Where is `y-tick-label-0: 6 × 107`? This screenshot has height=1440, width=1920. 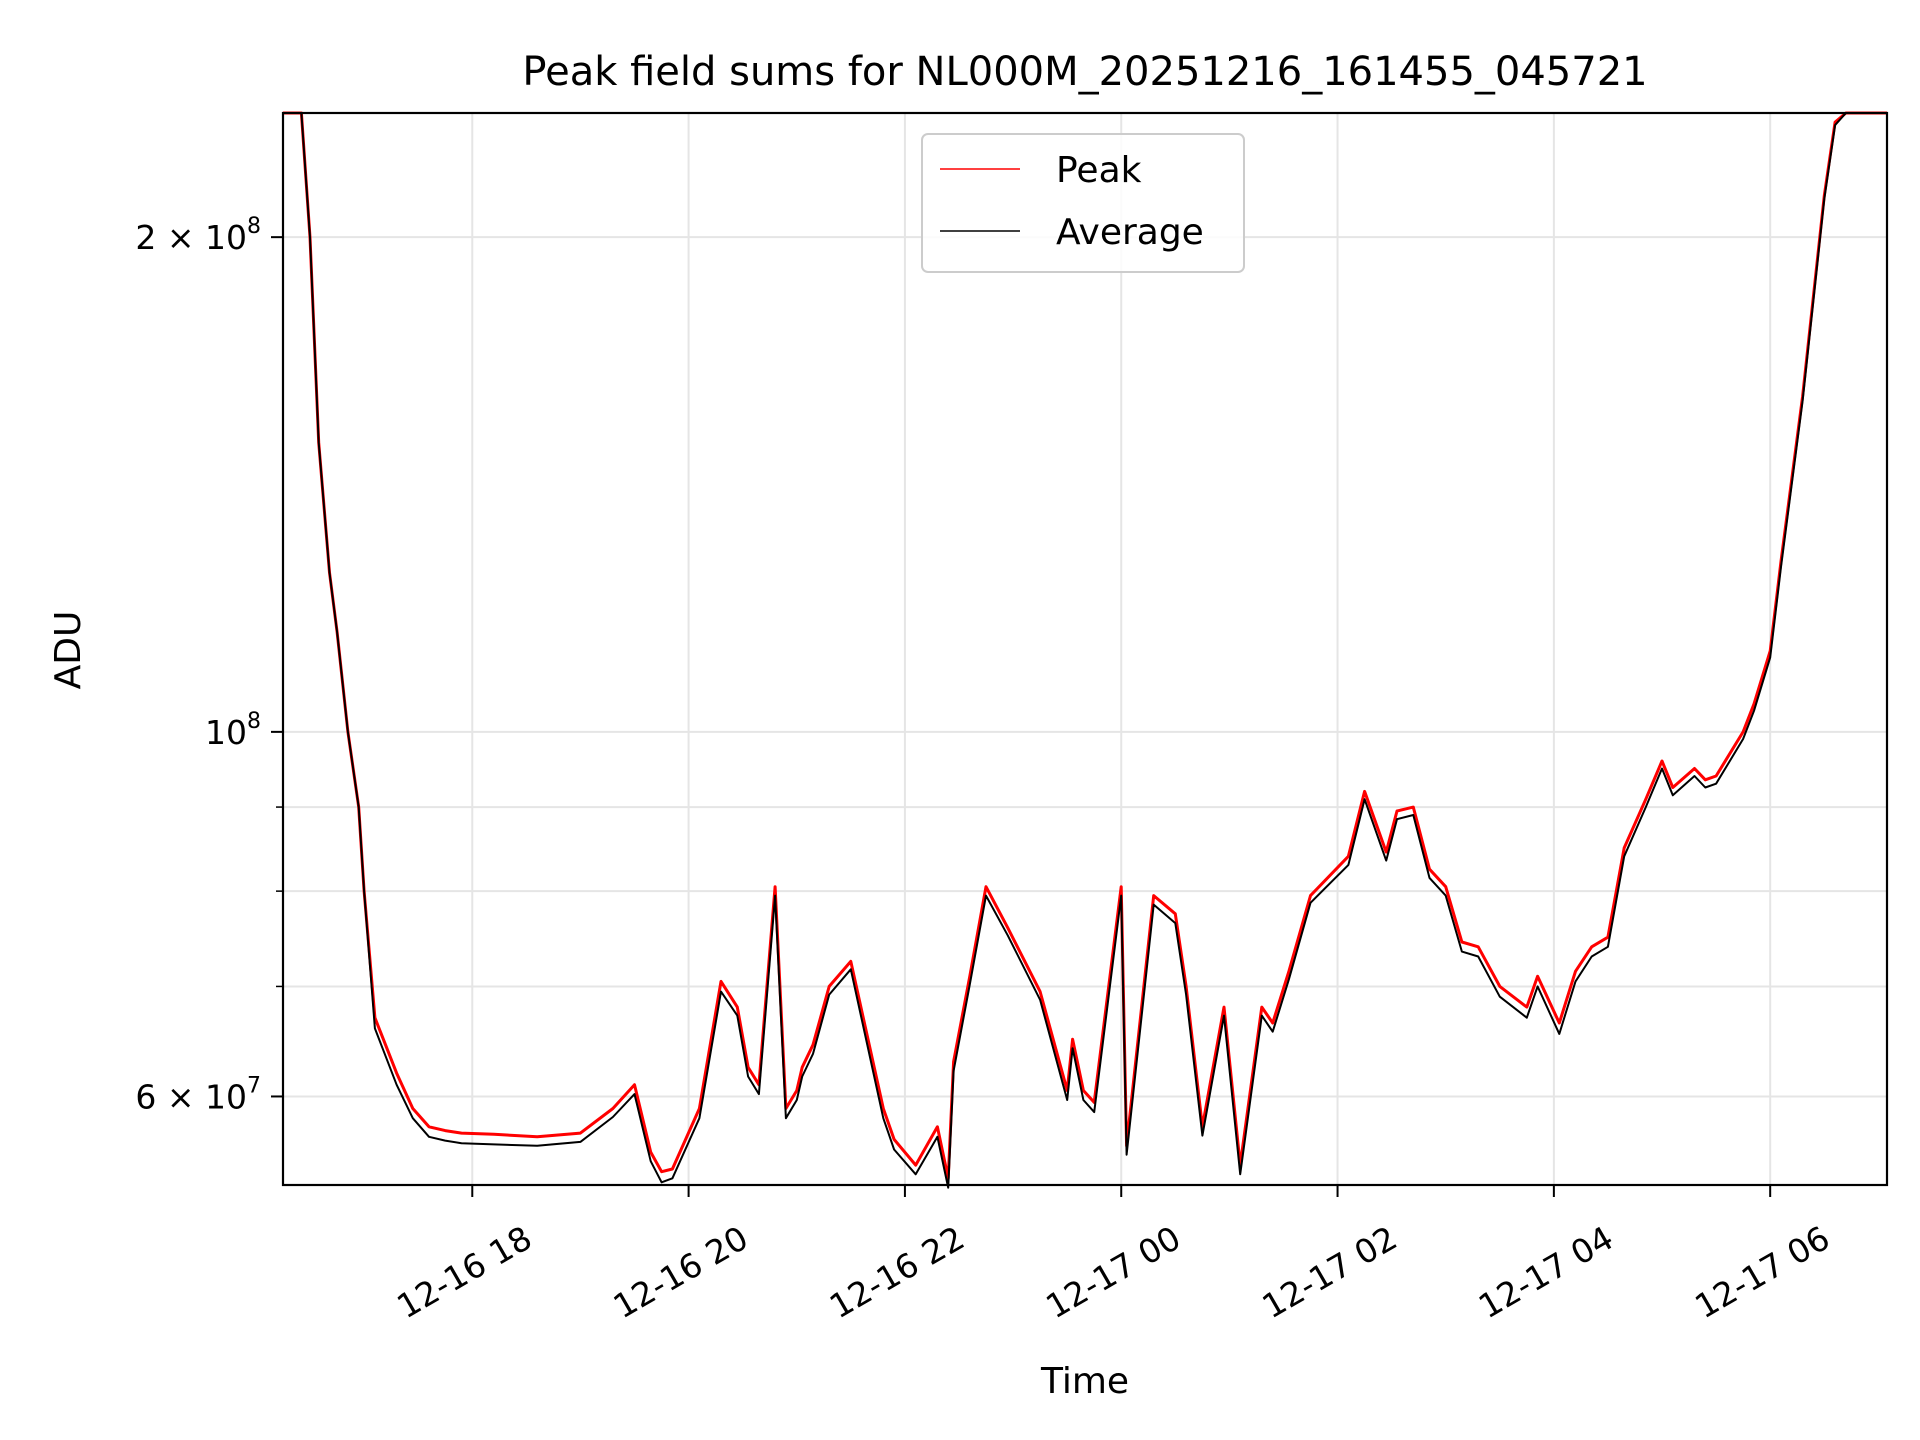 y-tick-label-0: 6 × 107 is located at coordinates (198, 1094).